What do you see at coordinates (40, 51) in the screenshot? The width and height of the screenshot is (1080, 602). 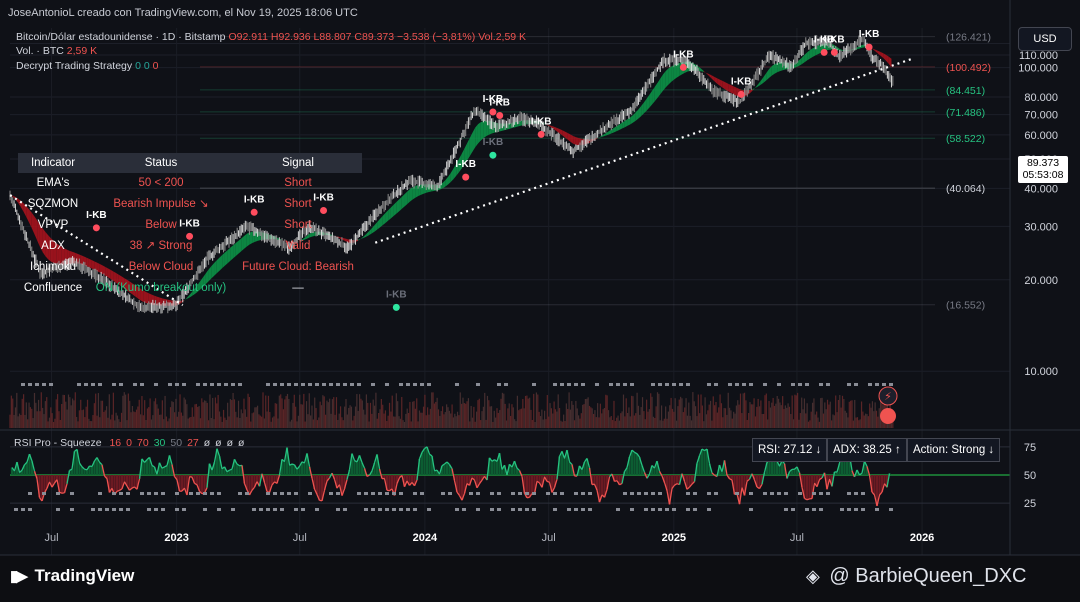 I see `volume-legend-label: Vol. · BTC` at bounding box center [40, 51].